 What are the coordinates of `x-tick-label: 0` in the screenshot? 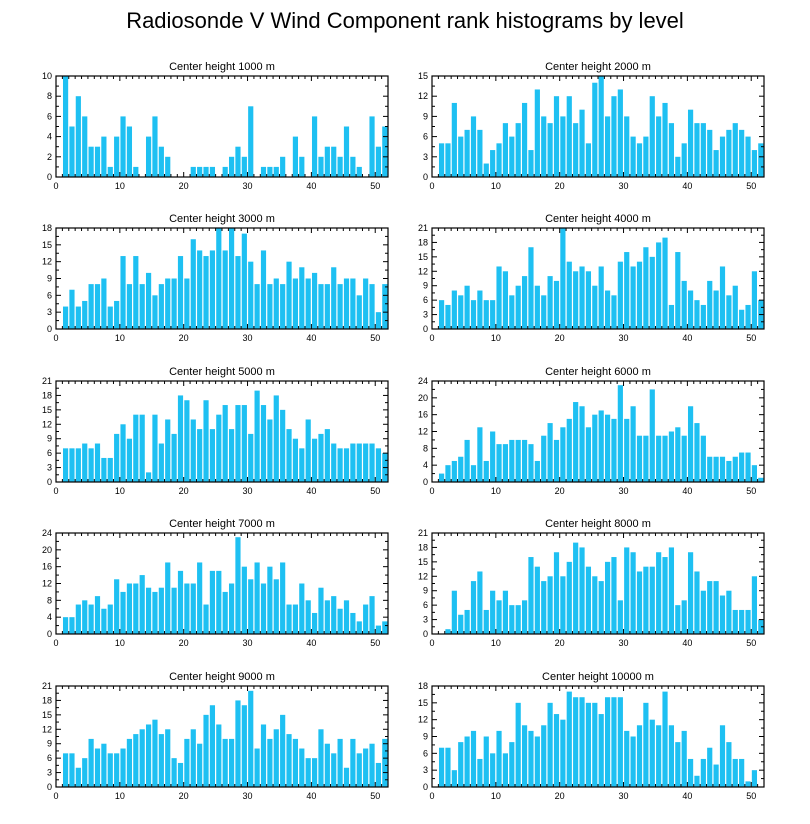 It's located at (55, 338).